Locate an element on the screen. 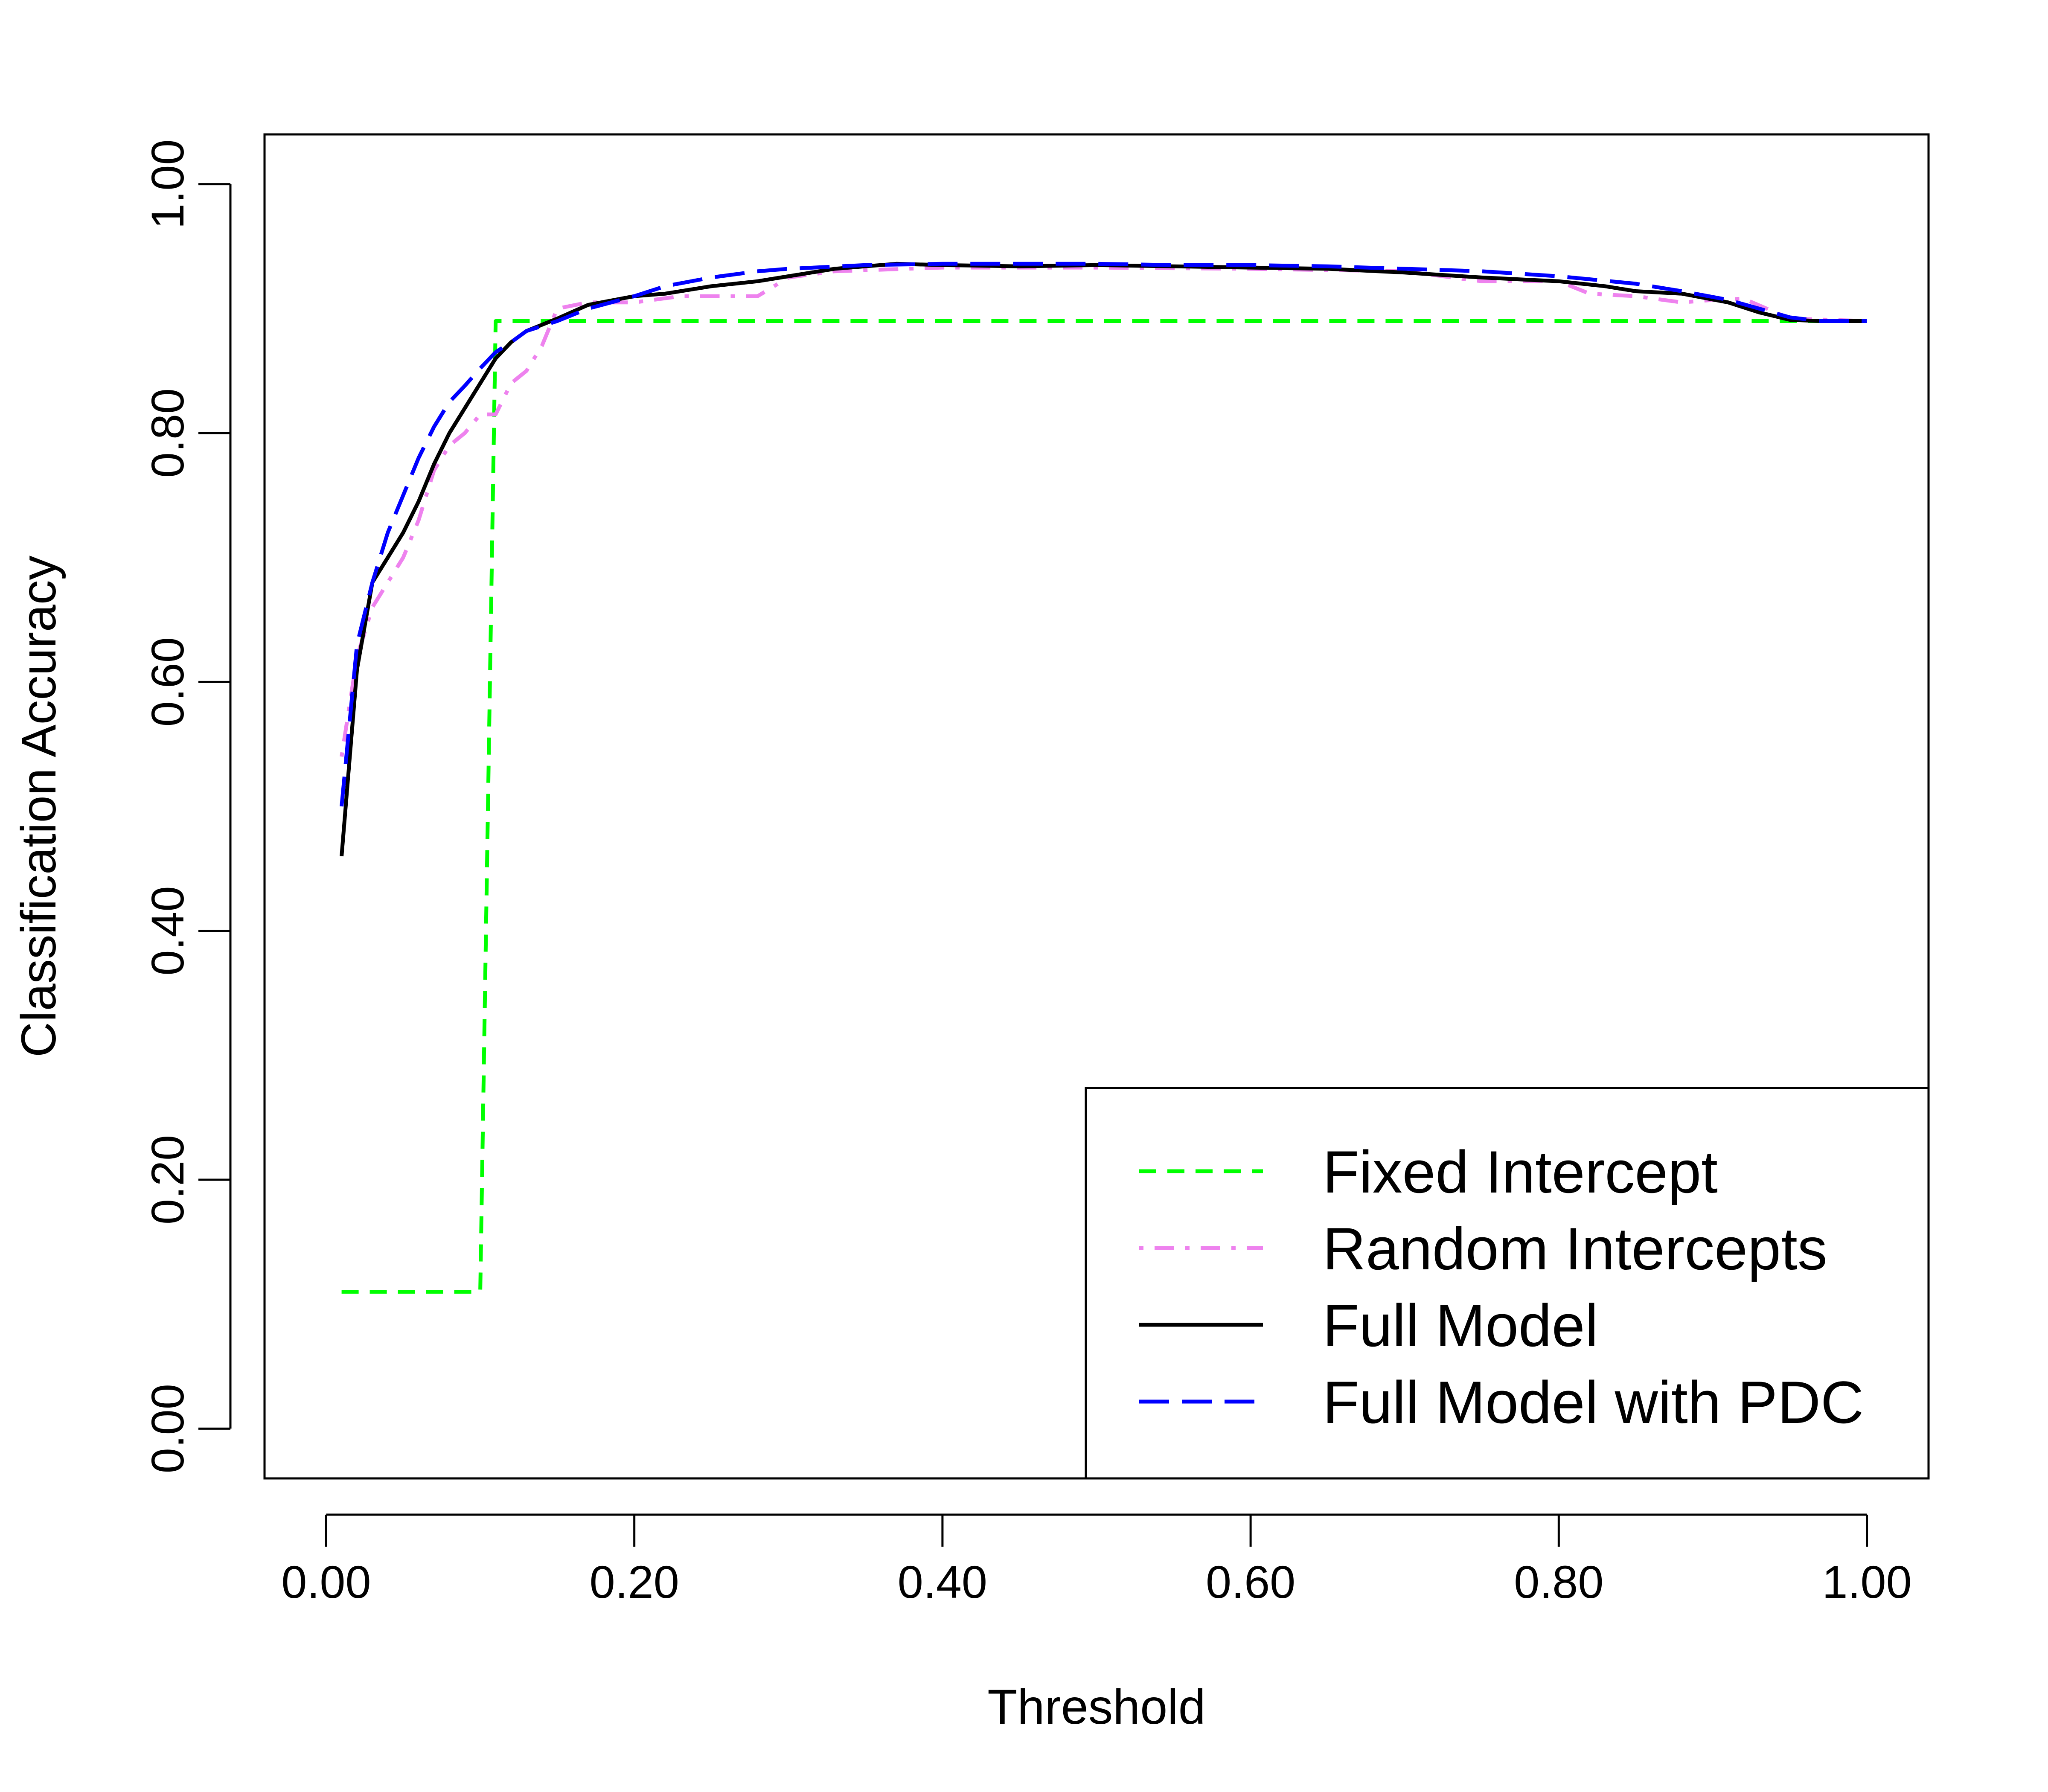 Image resolution: width=2048 pixels, height=1792 pixels. legend-box is located at coordinates (1507, 1283).